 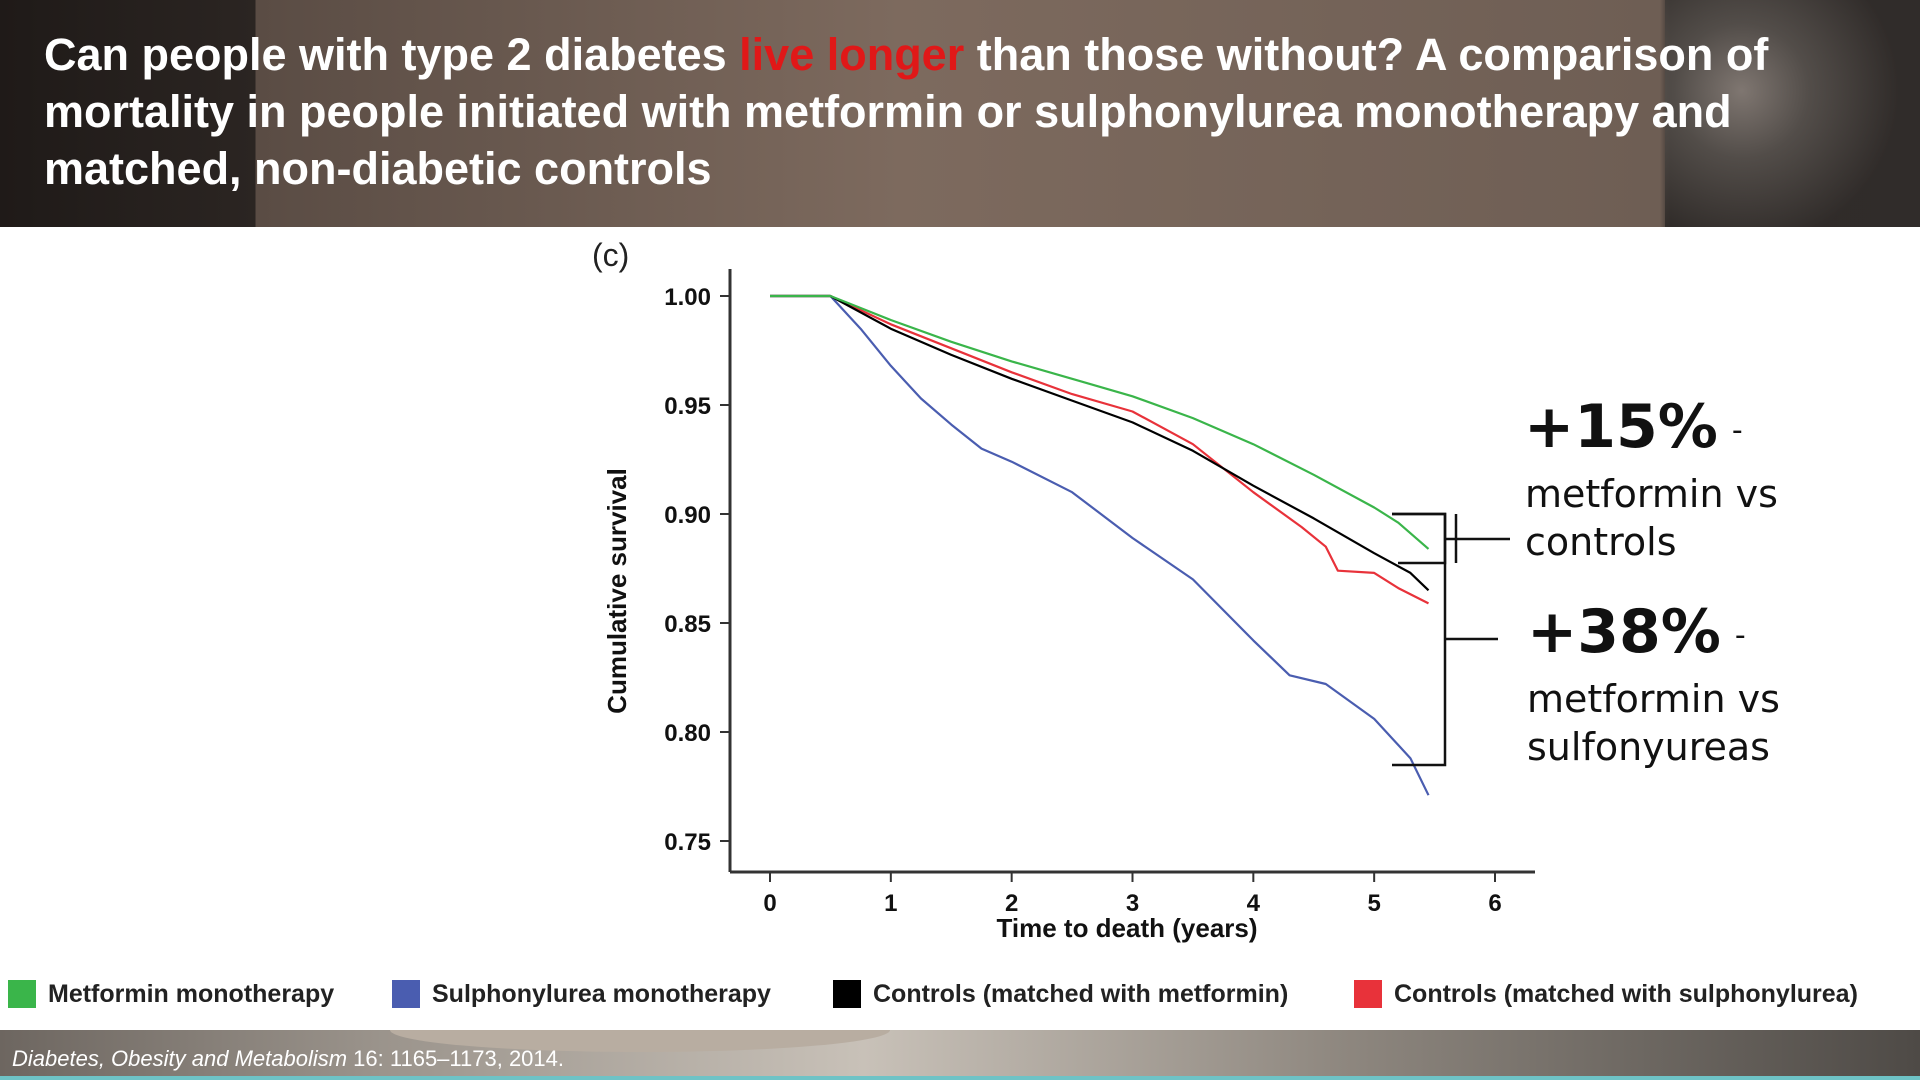 I want to click on x-tick-label: 4, so click(x=1254, y=903).